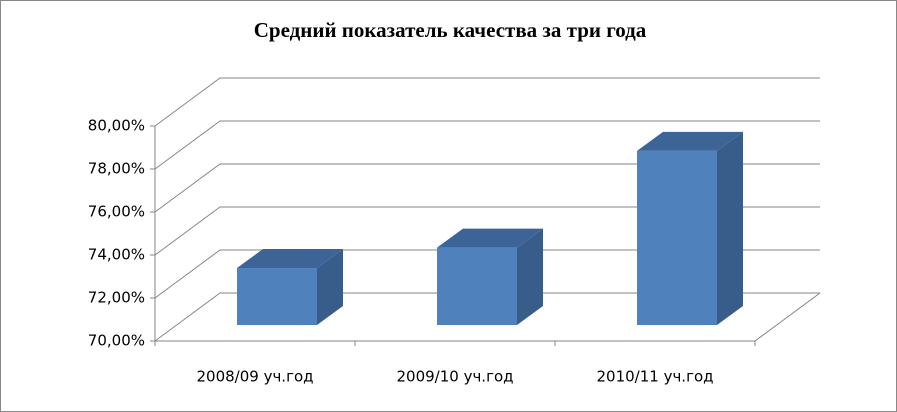  I want to click on chart-title: Средний показатель качества за три года, so click(450, 30).